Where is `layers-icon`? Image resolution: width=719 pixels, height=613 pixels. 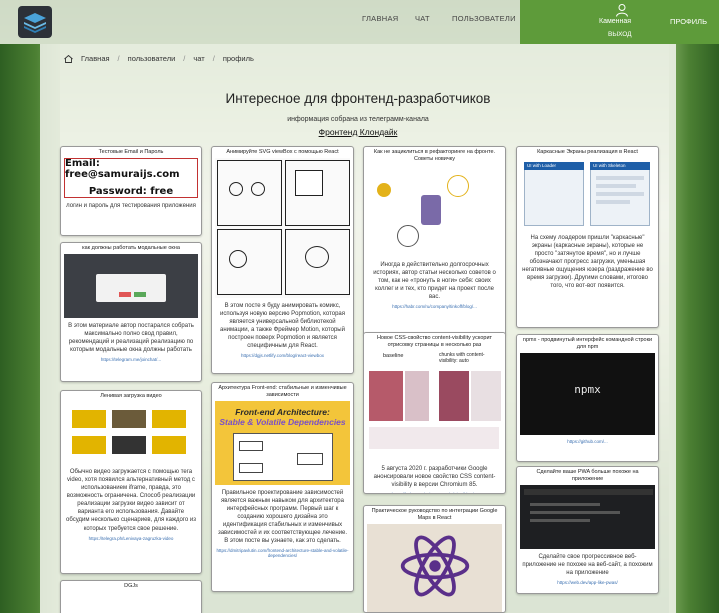
layers-icon is located at coordinates (35, 23).